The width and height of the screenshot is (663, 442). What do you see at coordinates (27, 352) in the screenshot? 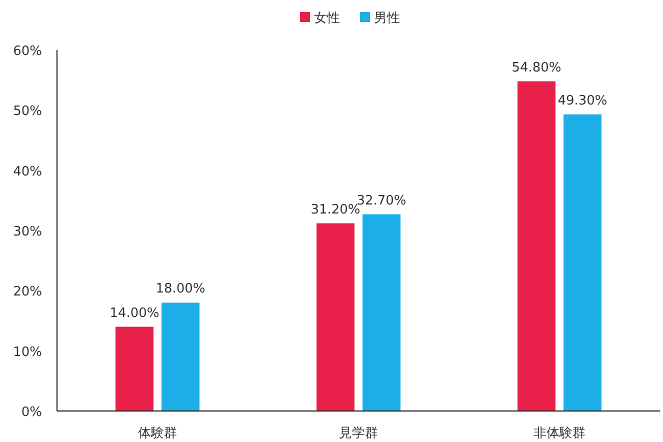
I see `y-tick-label: 10%` at bounding box center [27, 352].